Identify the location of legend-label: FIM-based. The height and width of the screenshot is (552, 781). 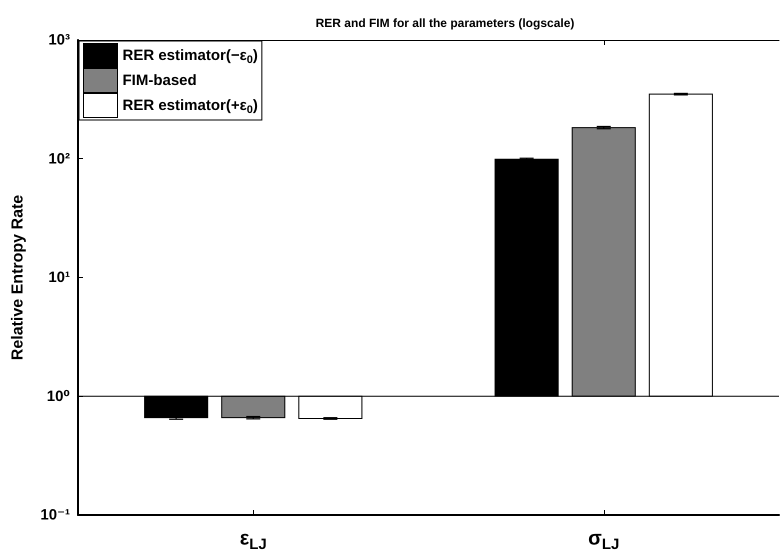
(159, 80).